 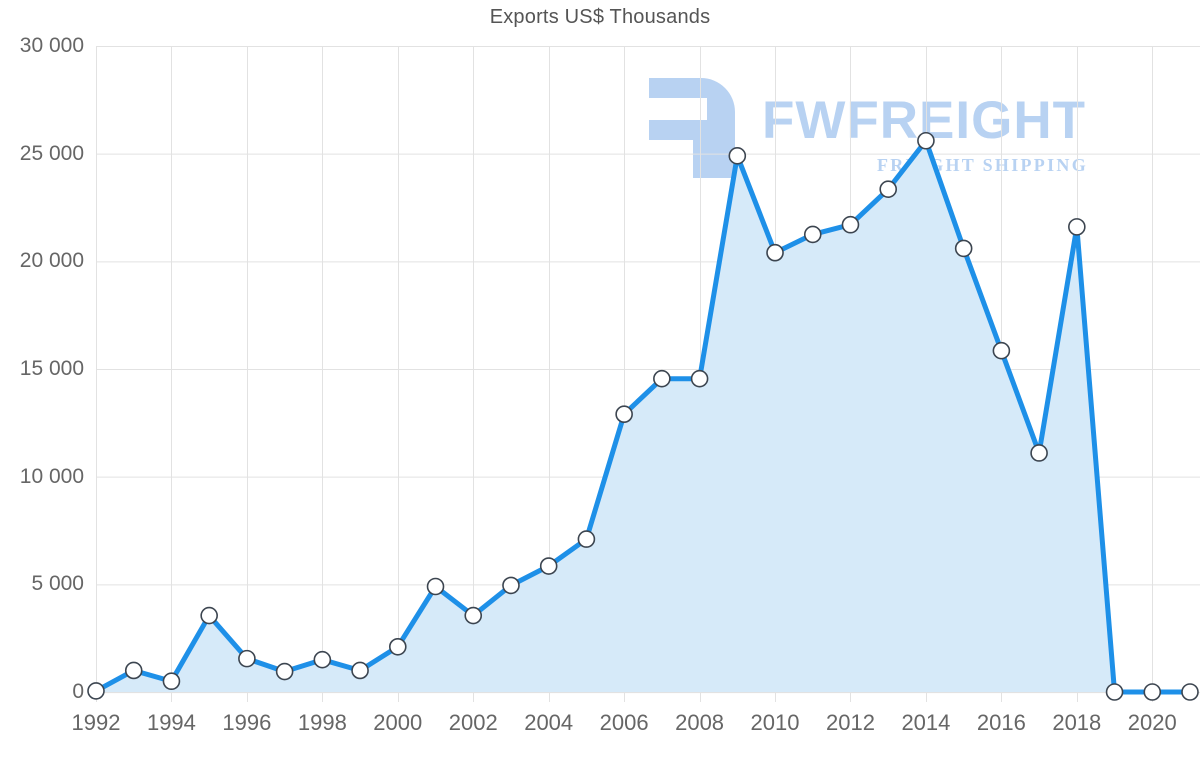 I want to click on x-axis-tick-label: 2014, so click(x=926, y=722).